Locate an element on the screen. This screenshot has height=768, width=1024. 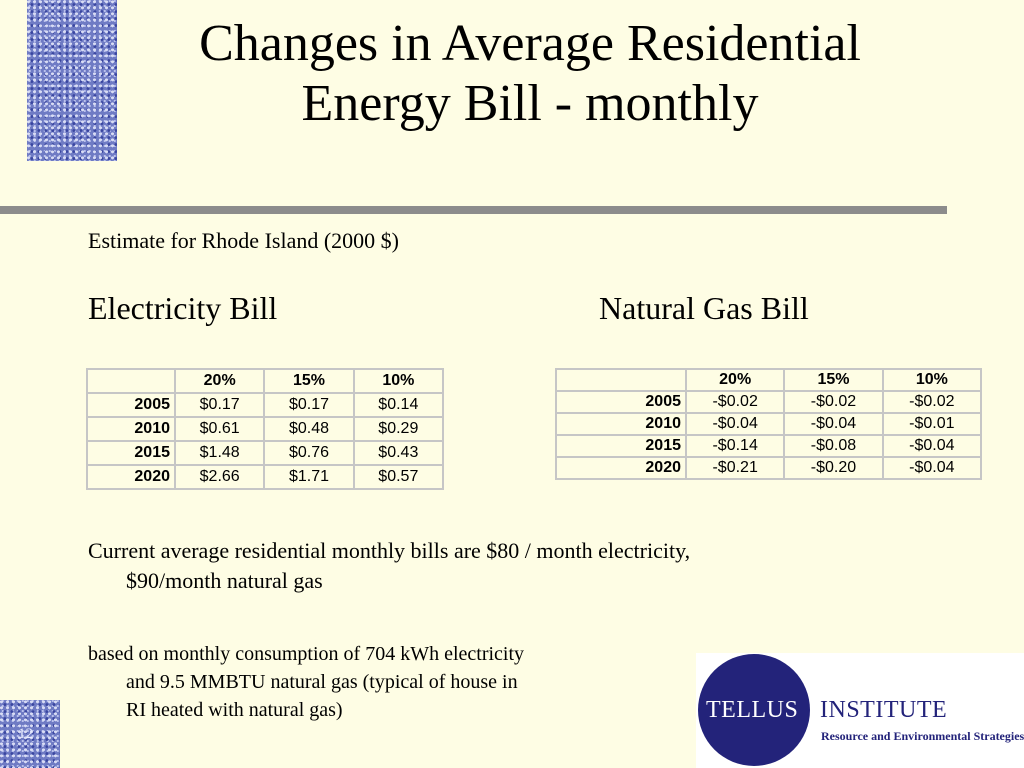
table-row: 2010 $0.61 $0.48 $0.29 is located at coordinates (265, 429).